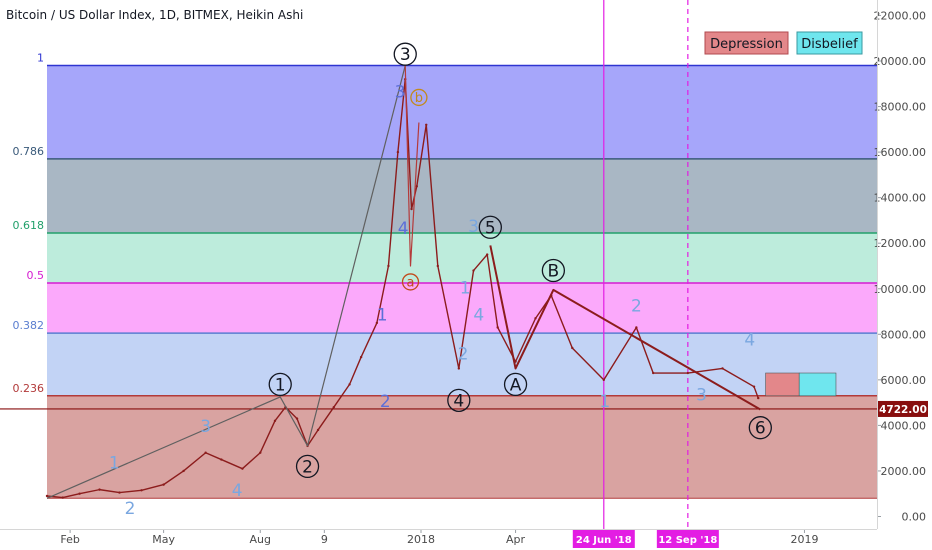  What do you see at coordinates (516, 539) in the screenshot?
I see `x-tick-label: Apr` at bounding box center [516, 539].